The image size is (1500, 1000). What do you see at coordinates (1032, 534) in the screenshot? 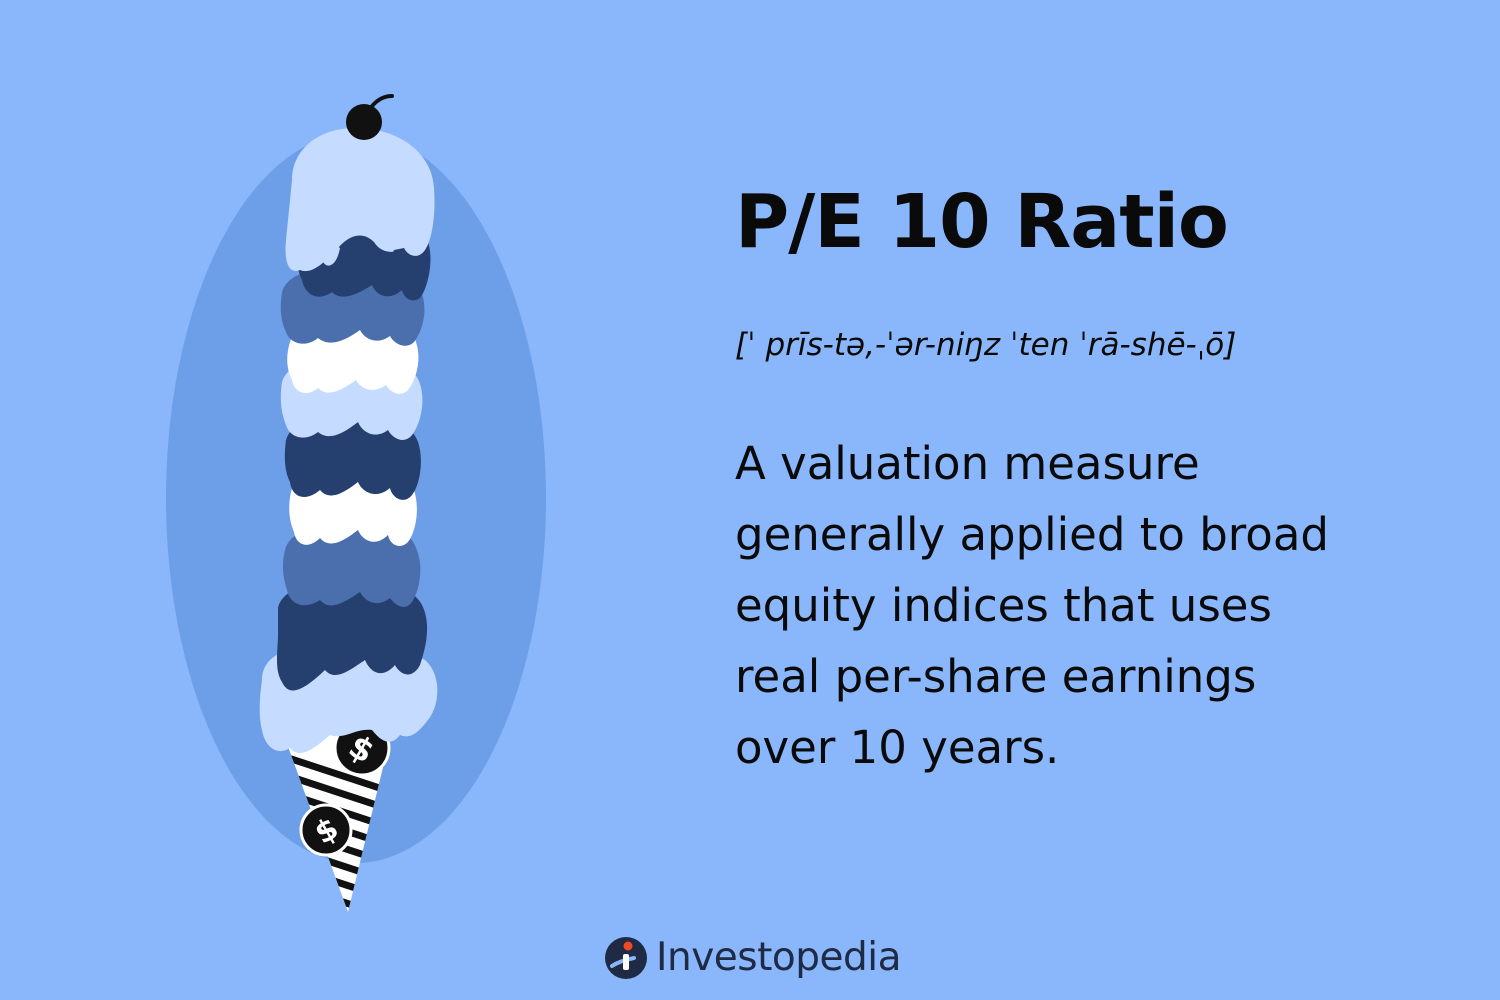
I see `definition-line: generally applied to broad` at bounding box center [1032, 534].